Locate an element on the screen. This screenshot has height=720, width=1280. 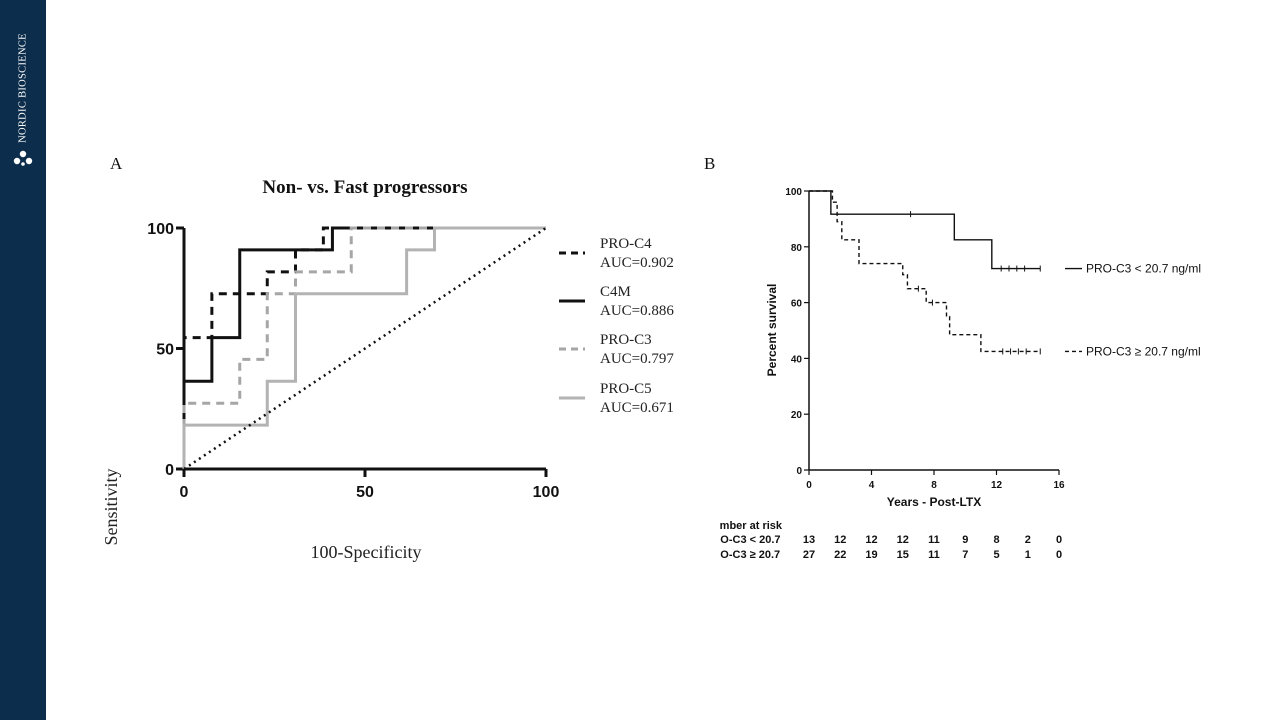
km-x-tick-label: 12 is located at coordinates (997, 485).